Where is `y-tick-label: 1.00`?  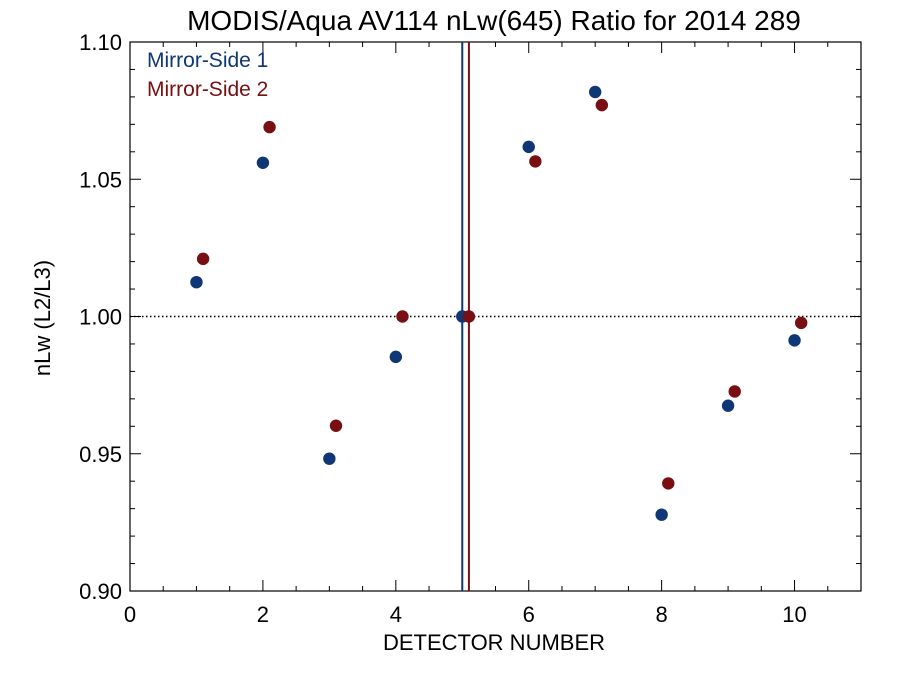
y-tick-label: 1.00 is located at coordinates (100, 317).